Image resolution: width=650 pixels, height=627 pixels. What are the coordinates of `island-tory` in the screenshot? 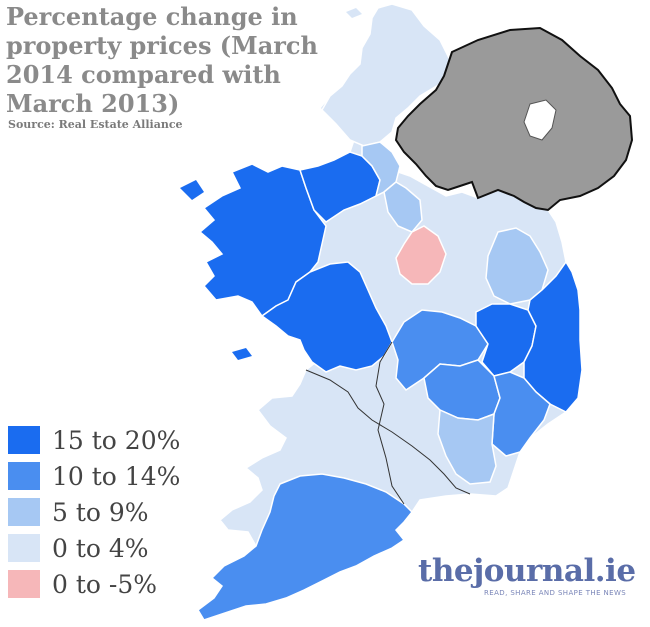 It's located at (354, 13).